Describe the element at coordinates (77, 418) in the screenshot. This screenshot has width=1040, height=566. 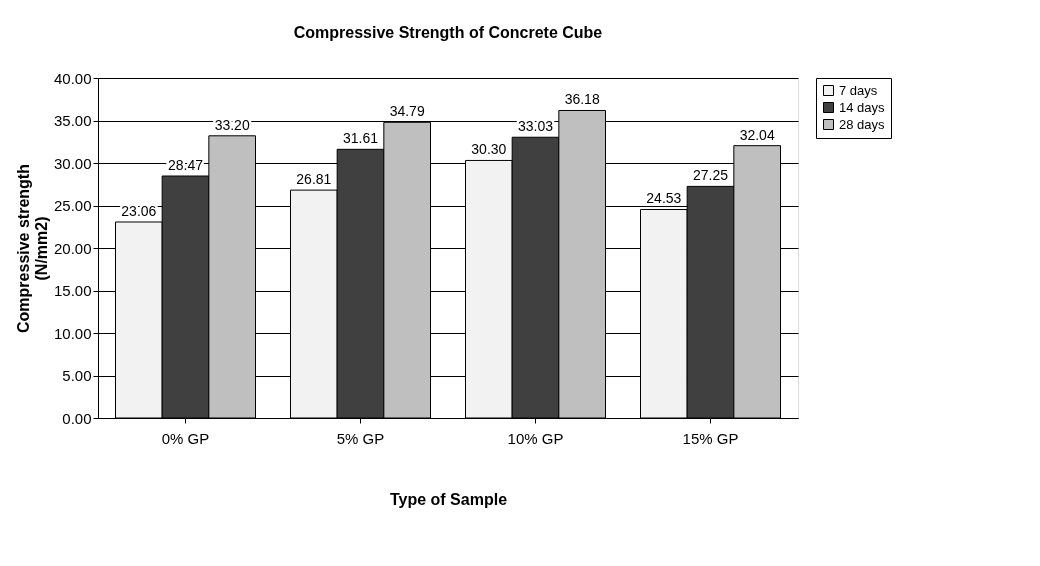
I see `y-tick-label: 0.00` at that location.